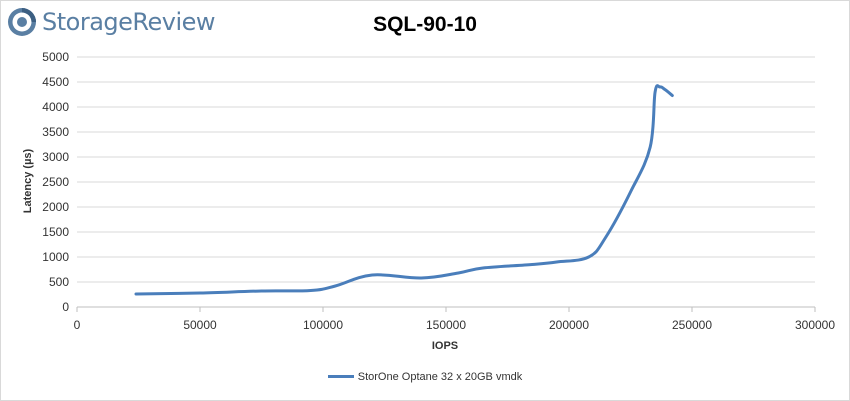 The width and height of the screenshot is (850, 401). I want to click on y-tick-label: 1000, so click(55, 257).